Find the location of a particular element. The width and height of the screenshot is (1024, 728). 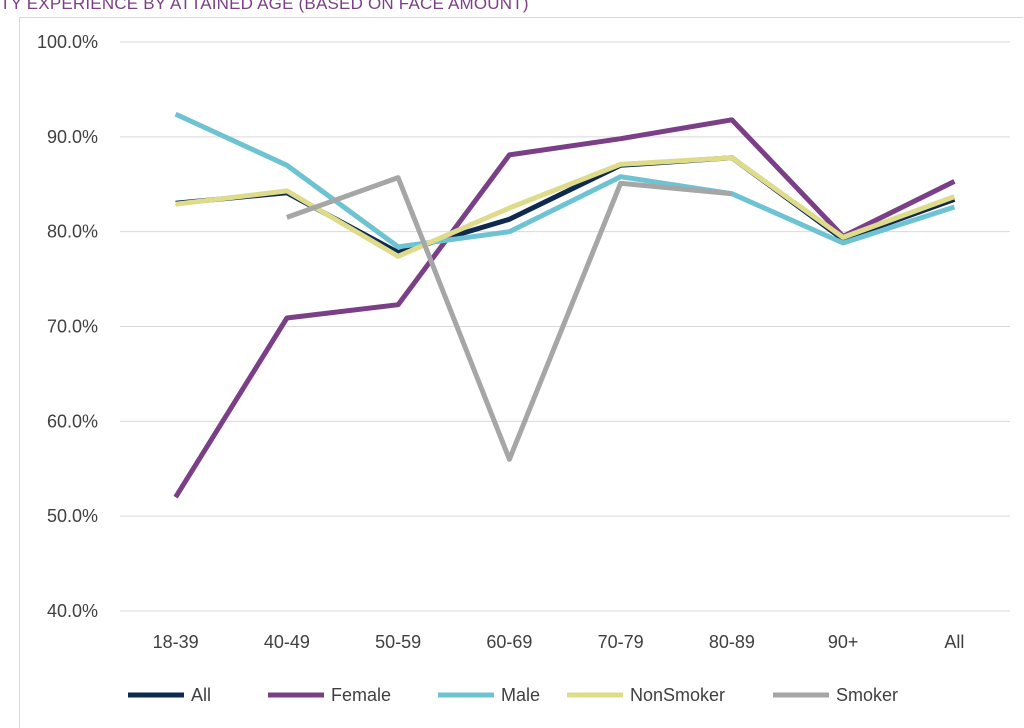

series-line-male is located at coordinates (565, 180).